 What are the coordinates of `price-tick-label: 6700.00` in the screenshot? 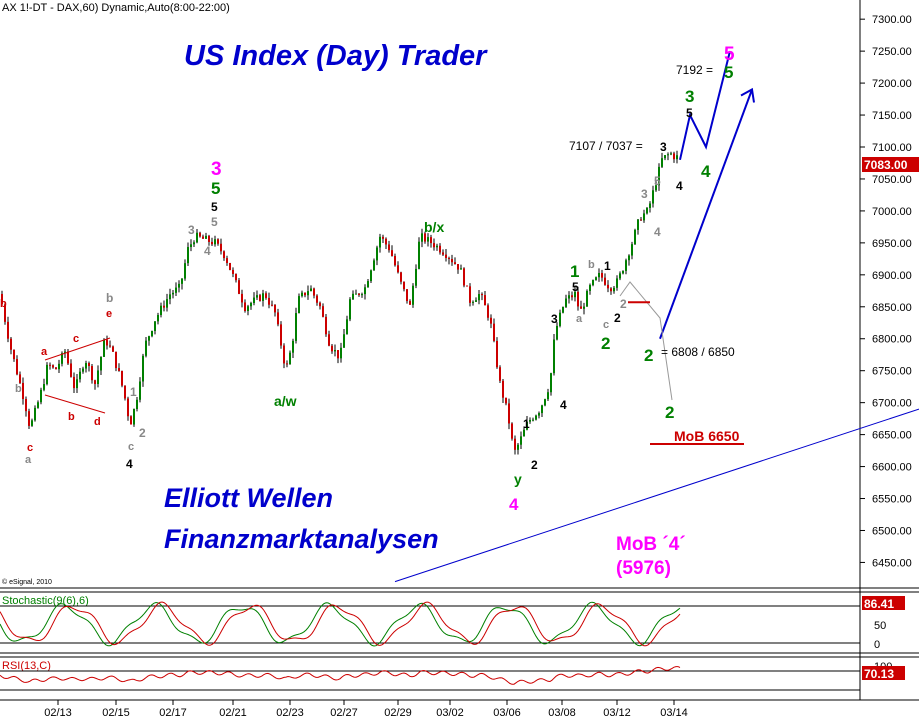 It's located at (892, 404).